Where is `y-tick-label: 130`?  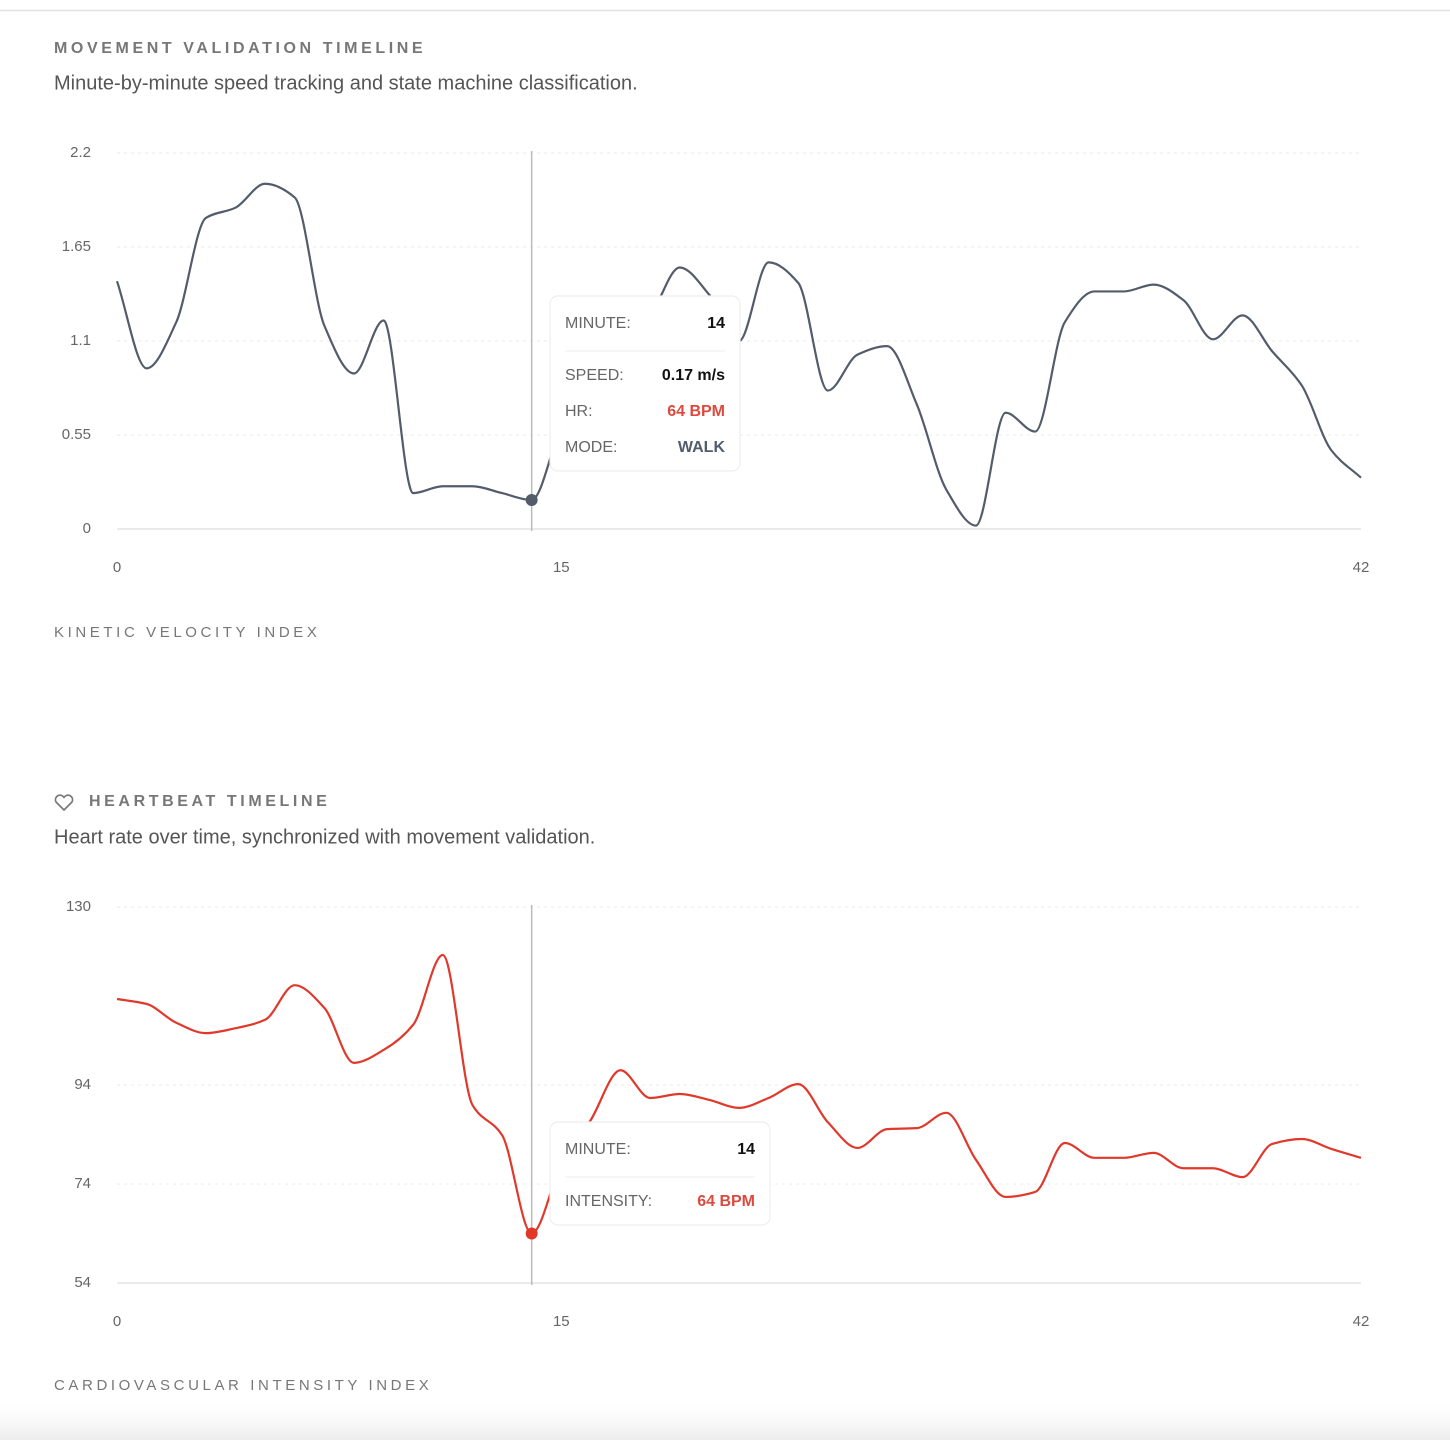
y-tick-label: 130 is located at coordinates (78, 906).